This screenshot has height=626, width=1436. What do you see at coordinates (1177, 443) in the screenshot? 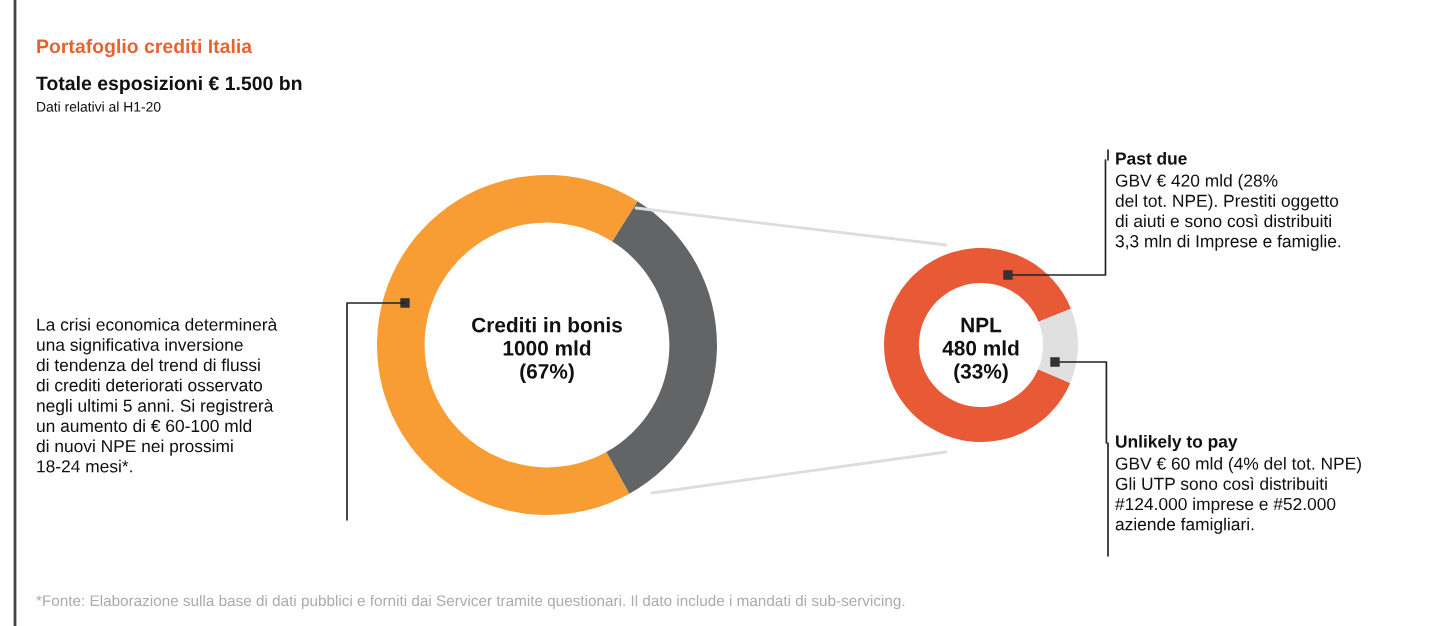
I see `slice-label: Unlikely to pay` at bounding box center [1177, 443].